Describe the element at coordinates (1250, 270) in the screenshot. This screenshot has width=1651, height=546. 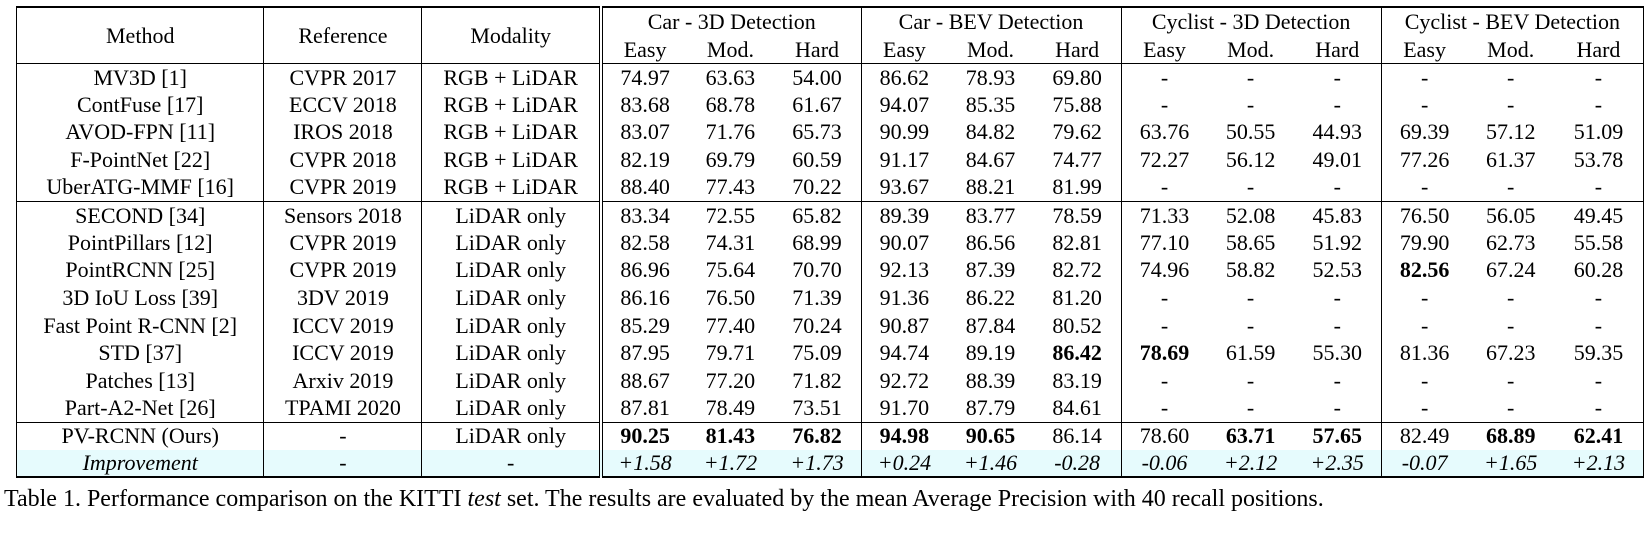
I see `value-cell: 58.82` at that location.